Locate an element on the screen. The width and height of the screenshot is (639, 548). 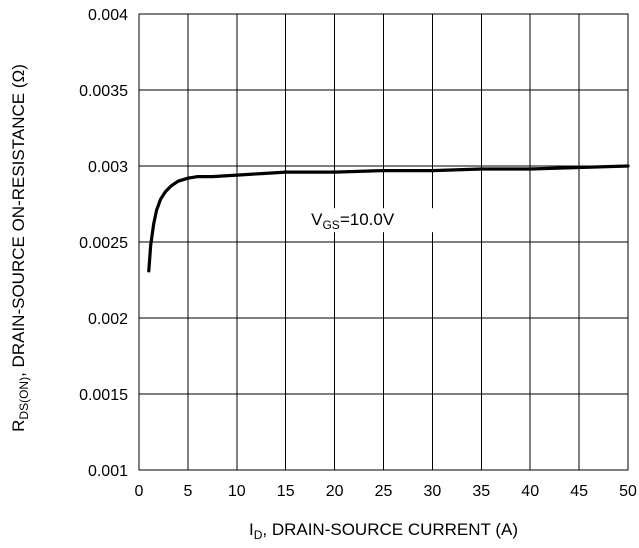
y-tick-label: 0.0015 is located at coordinates (103, 395).